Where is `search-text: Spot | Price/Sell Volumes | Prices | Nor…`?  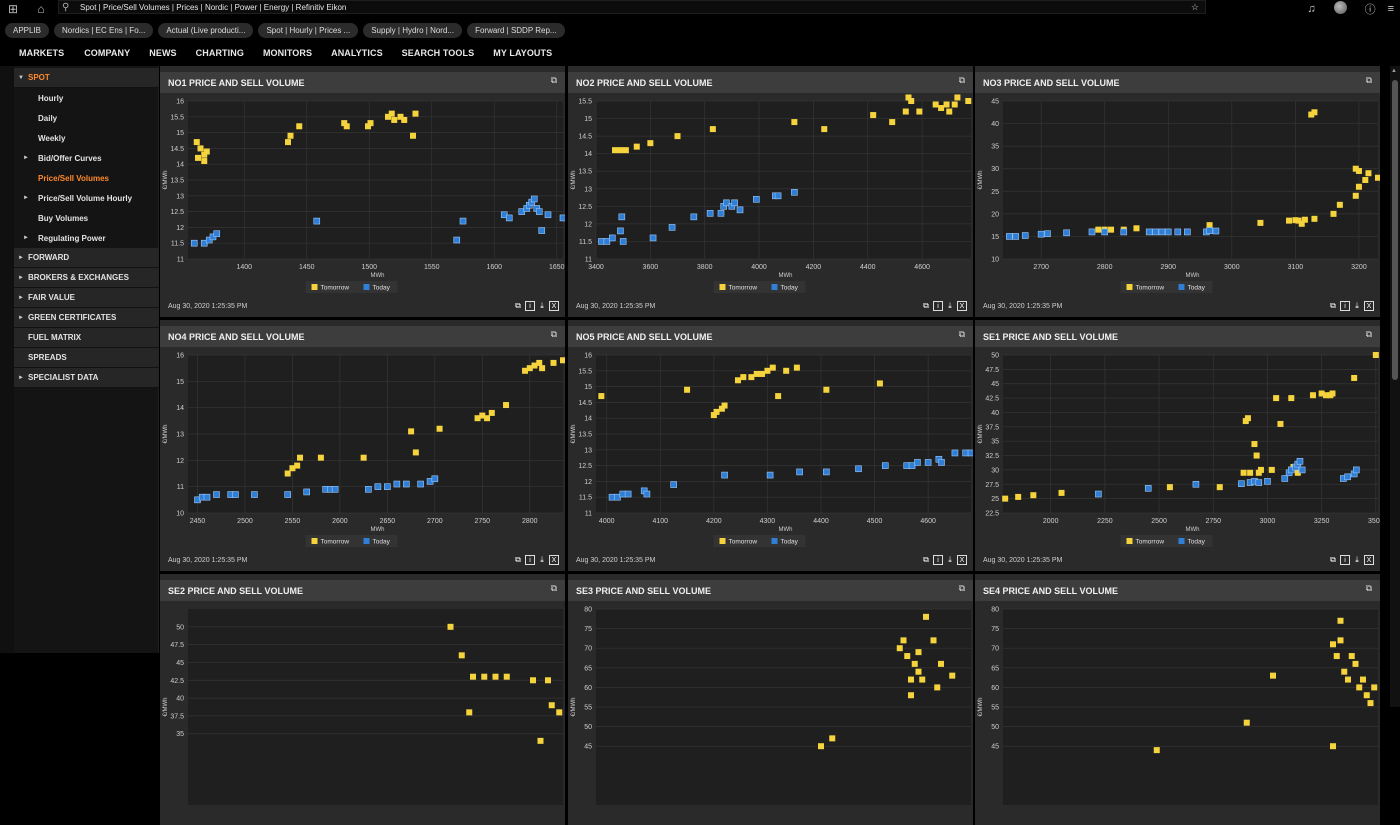
search-text: Spot | Price/Sell Volumes | Prices | Nor… is located at coordinates (213, 7).